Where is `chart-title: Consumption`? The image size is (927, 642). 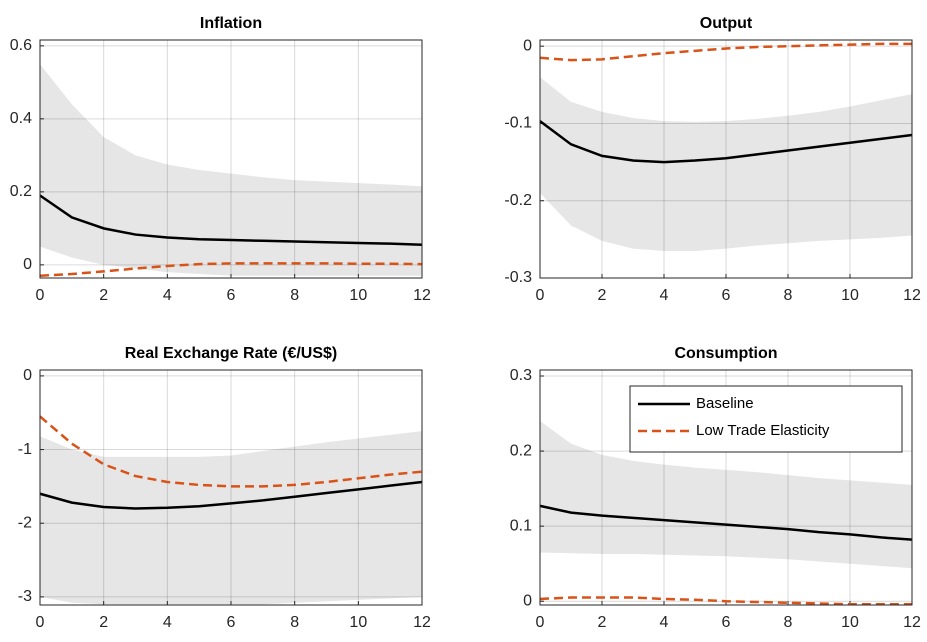
chart-title: Consumption is located at coordinates (725, 353).